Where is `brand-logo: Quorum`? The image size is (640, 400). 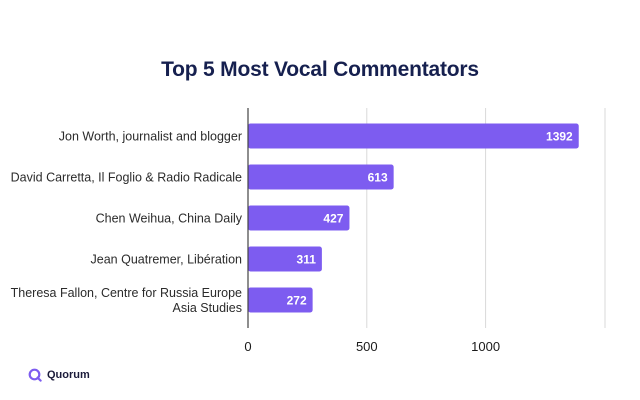 brand-logo: Quorum is located at coordinates (59, 375).